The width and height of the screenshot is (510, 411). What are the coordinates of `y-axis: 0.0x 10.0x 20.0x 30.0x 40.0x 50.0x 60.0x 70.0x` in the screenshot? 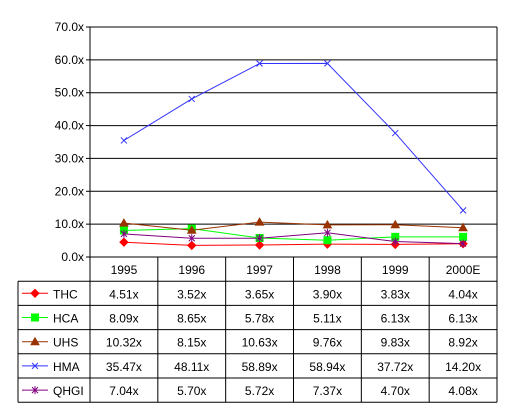 It's located at (73, 142).